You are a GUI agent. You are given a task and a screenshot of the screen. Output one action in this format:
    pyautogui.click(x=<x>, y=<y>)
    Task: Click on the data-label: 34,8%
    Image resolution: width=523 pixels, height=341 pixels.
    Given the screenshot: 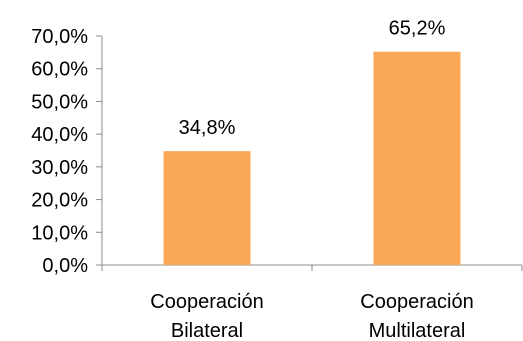 What is the action you would take?
    pyautogui.click(x=207, y=128)
    